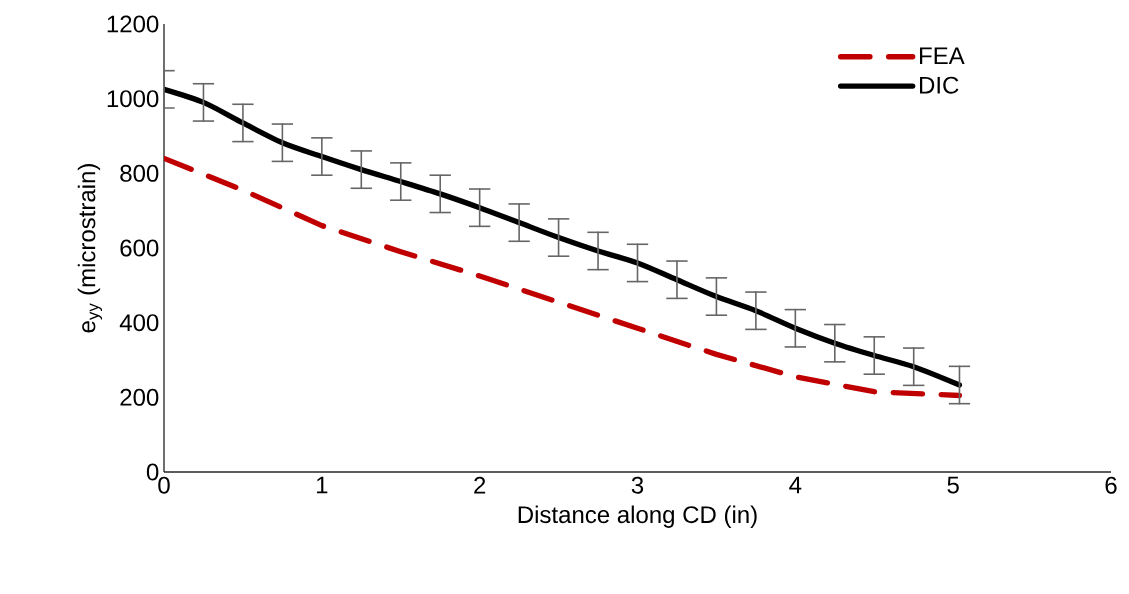 The width and height of the screenshot is (1129, 594). What do you see at coordinates (133, 24) in the screenshot?
I see `y-tick-label: 1200` at bounding box center [133, 24].